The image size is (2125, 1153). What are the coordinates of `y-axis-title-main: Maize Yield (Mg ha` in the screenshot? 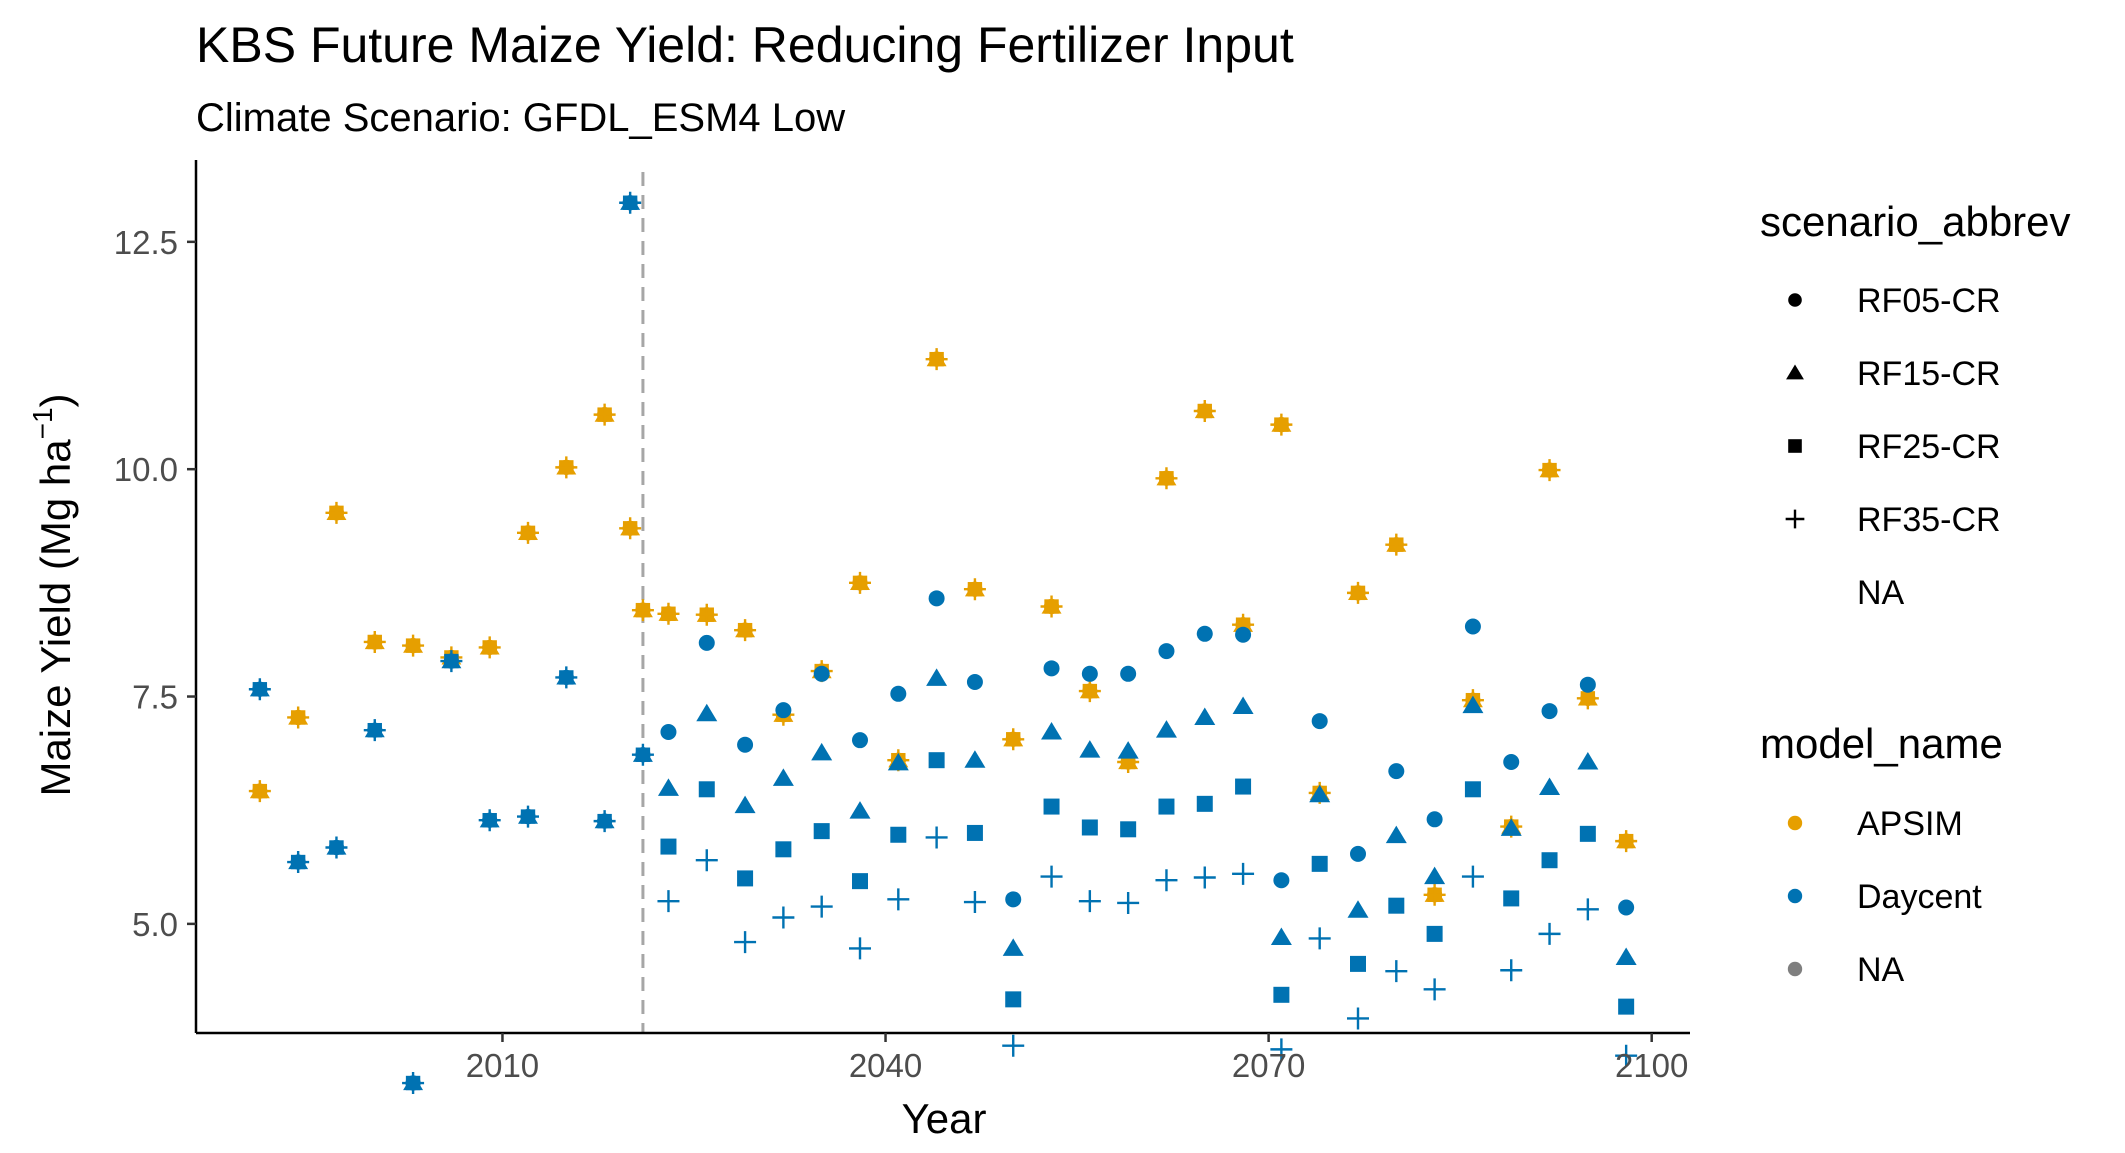 It's located at (55, 618).